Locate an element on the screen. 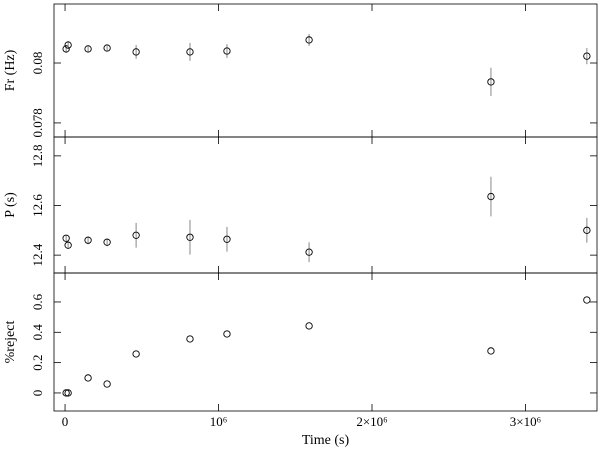 This screenshot has height=450, width=600. y-tick-label: 0.078 is located at coordinates (37, 122).